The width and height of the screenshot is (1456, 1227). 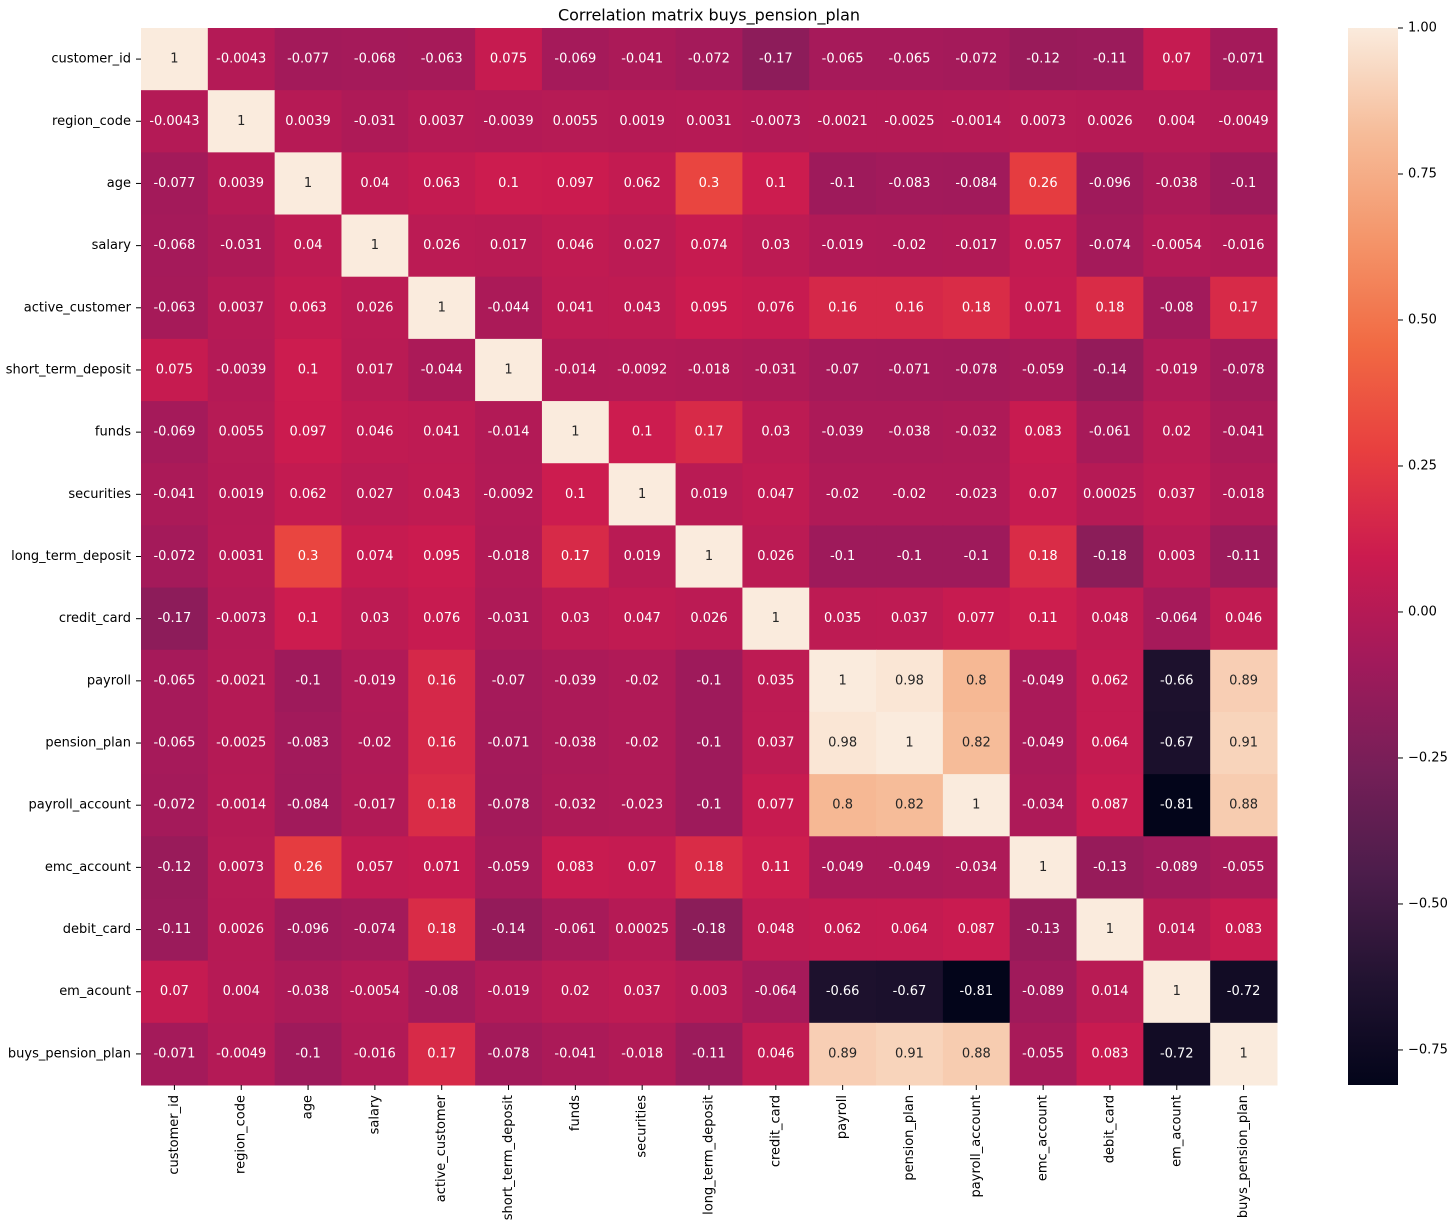 What do you see at coordinates (1109, 1053) in the screenshot?
I see `cell-label: 0.083` at bounding box center [1109, 1053].